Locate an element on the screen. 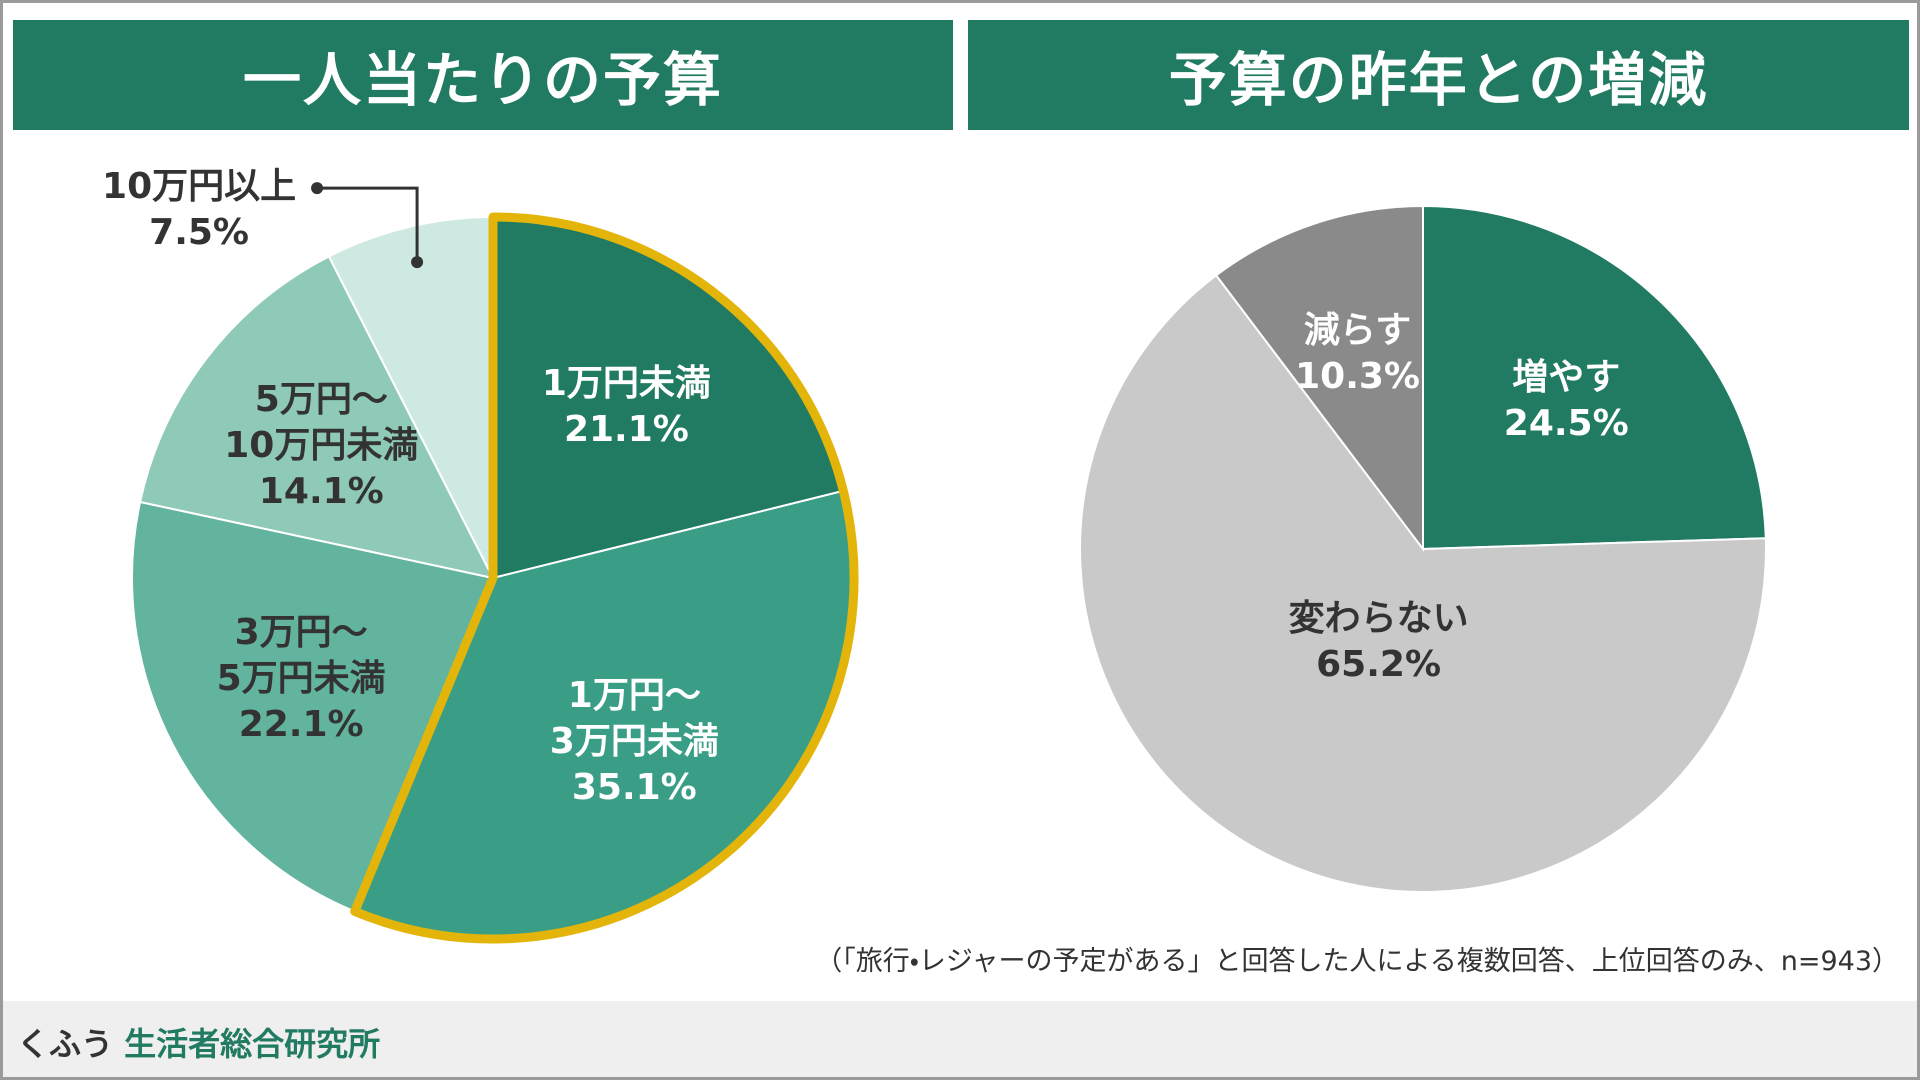  value-label: 24.5% is located at coordinates (1566, 424).